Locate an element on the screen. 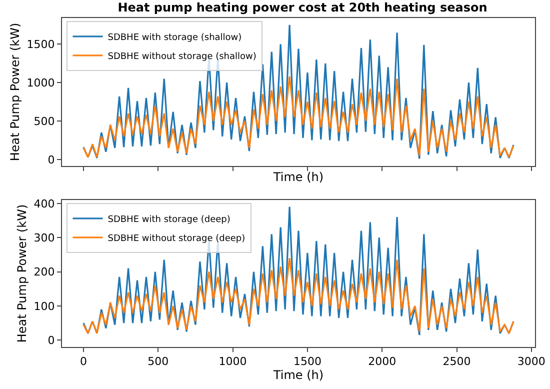 This screenshot has width=550, height=389. legend-label: SDBHE with storage (deep) is located at coordinates (169, 219).